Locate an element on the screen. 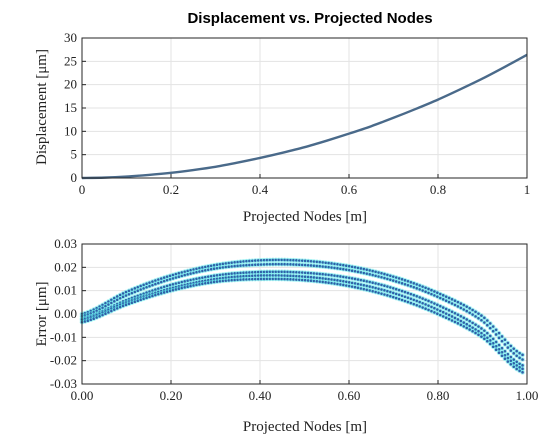 This screenshot has height=438, width=550. top-xtick-4: 0.8 is located at coordinates (438, 189).